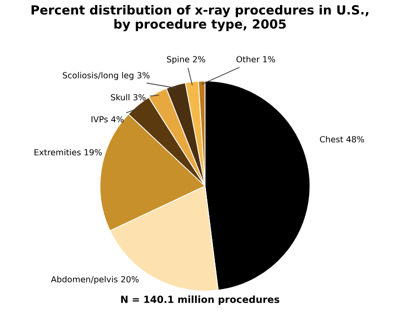 This screenshot has height=331, width=400. What do you see at coordinates (108, 119) in the screenshot?
I see `slice-label: IVPs 4%` at bounding box center [108, 119].